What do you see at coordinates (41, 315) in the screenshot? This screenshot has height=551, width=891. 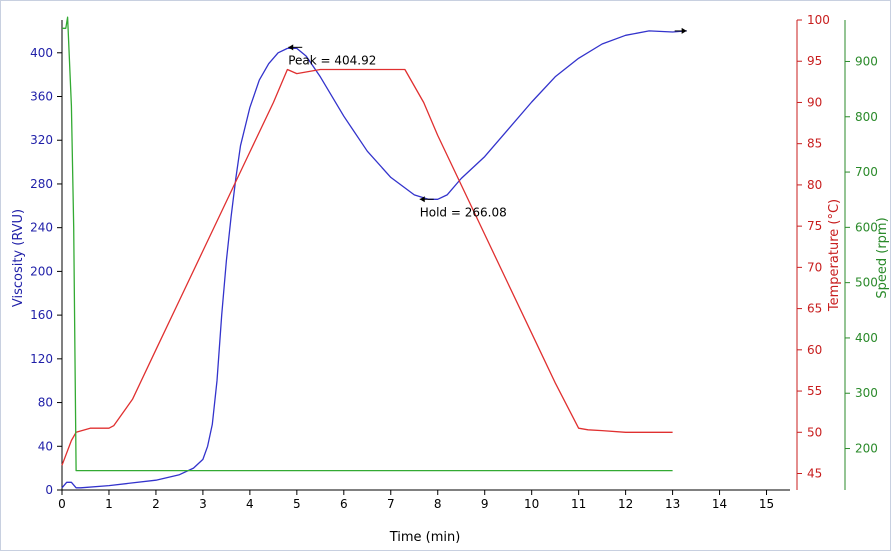 I see `viscosity-tick-label: 160` at bounding box center [41, 315].